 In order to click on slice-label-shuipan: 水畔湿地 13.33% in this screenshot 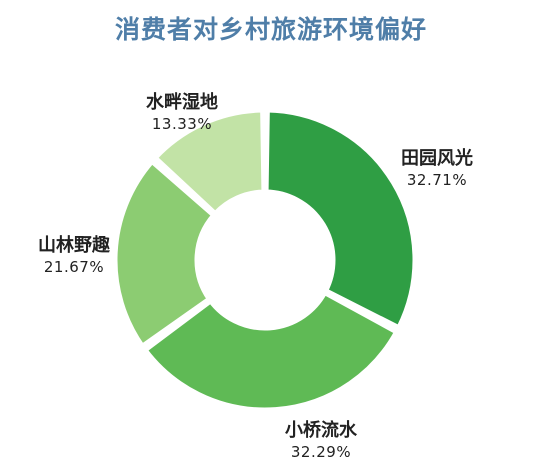, I will do `click(182, 113)`.